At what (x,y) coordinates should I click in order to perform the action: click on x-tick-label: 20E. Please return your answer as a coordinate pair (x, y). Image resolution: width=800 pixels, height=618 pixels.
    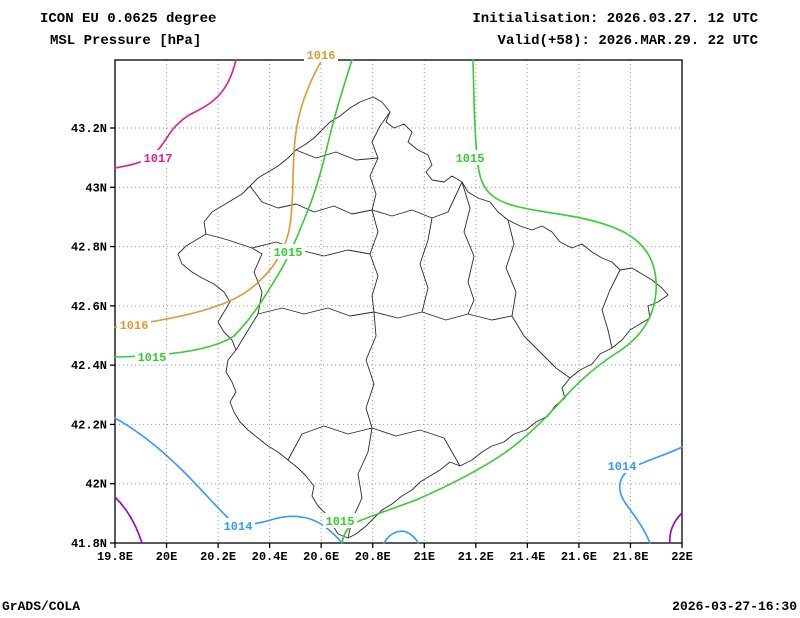
    Looking at the image, I should click on (167, 557).